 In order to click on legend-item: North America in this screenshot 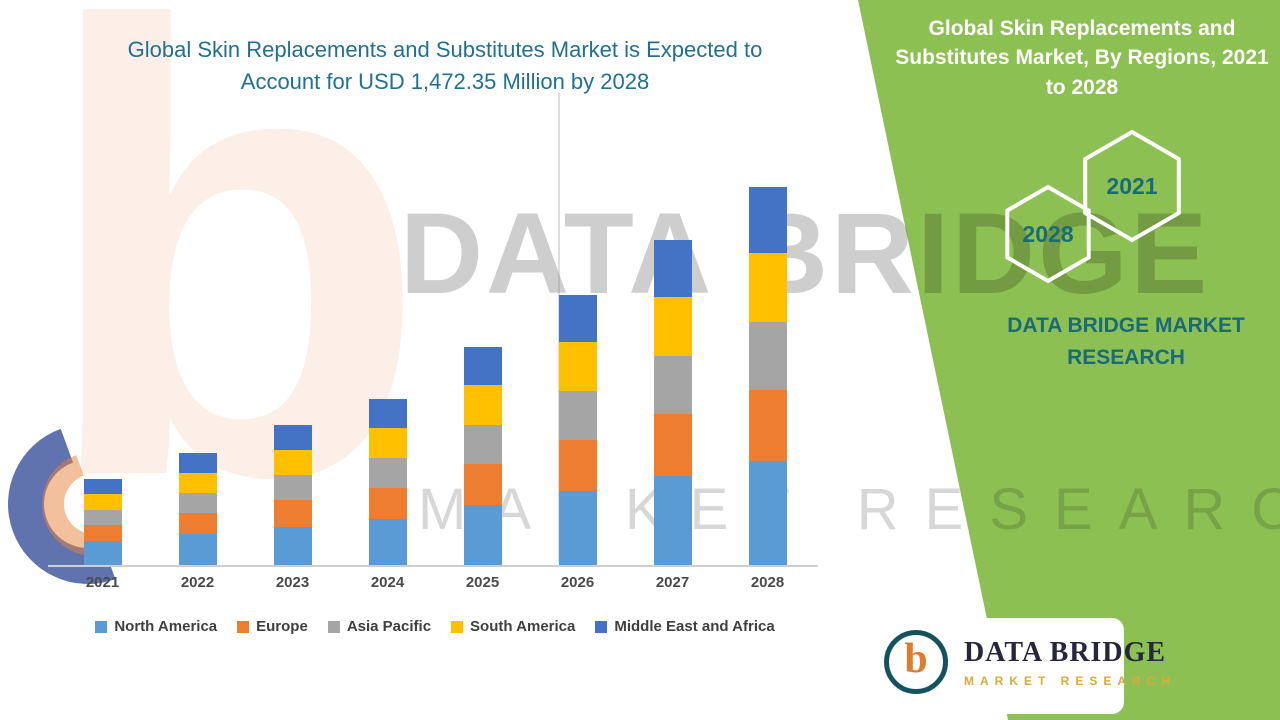, I will do `click(156, 626)`.